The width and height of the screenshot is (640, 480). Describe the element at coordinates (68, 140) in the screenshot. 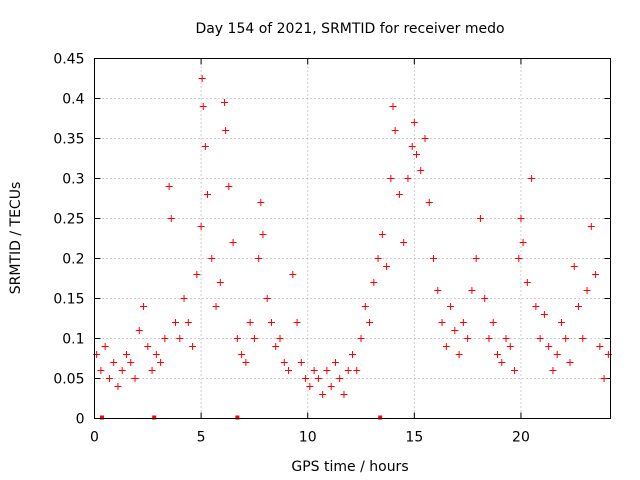

I see `y-tick-label: 0.35` at that location.